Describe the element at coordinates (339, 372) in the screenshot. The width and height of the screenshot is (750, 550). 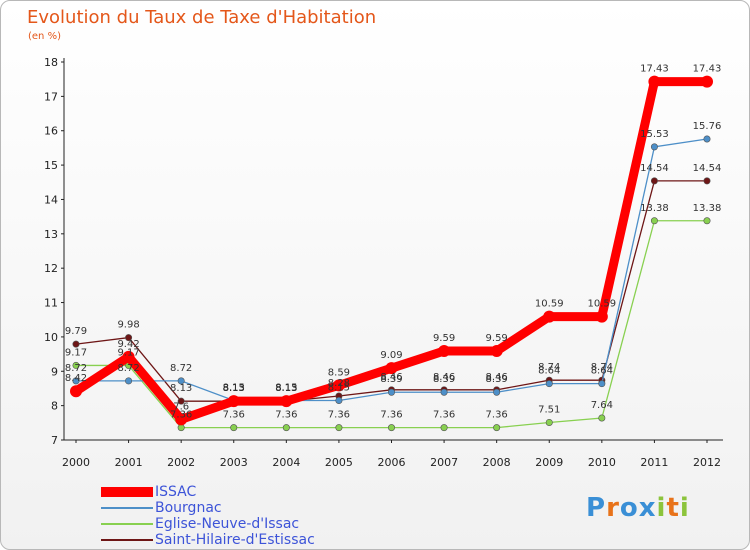
I see `data-label: 8.59` at that location.